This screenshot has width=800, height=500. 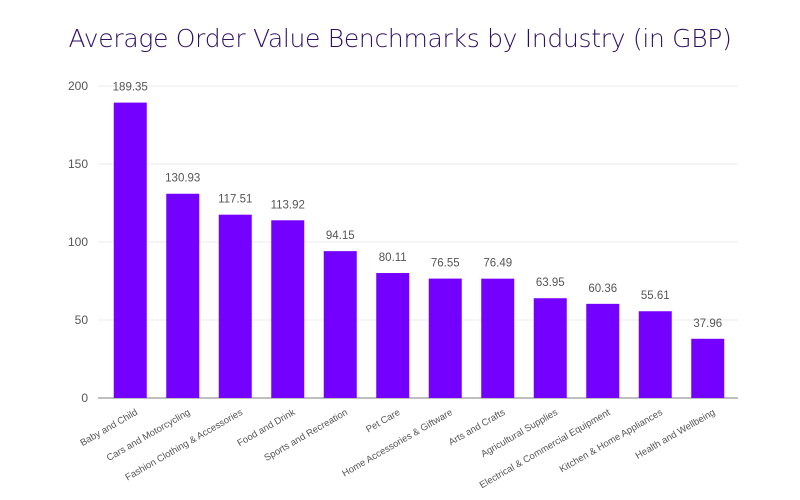 What do you see at coordinates (288, 205) in the screenshot?
I see `data-label: 113.92` at bounding box center [288, 205].